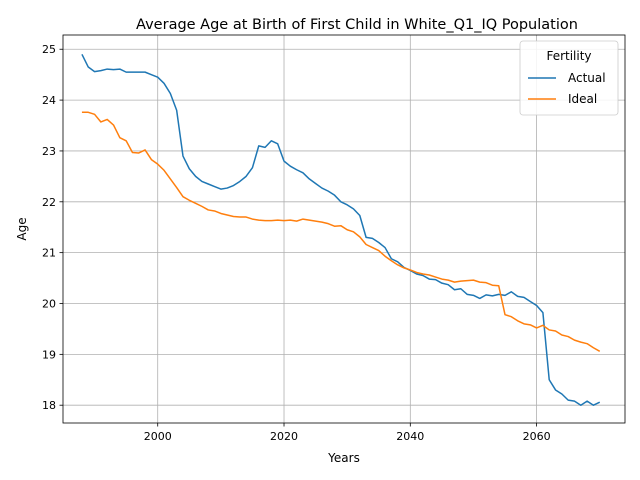 This screenshot has height=480, width=640. I want to click on legend: Fertility Actual Ideal, so click(569, 78).